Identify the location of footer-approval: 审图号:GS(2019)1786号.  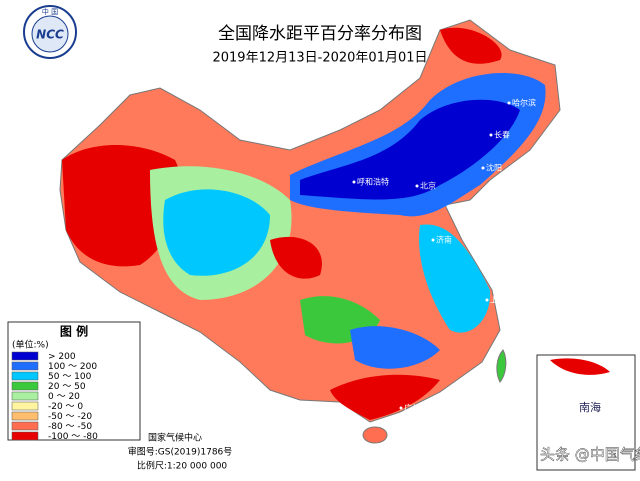
(180, 452).